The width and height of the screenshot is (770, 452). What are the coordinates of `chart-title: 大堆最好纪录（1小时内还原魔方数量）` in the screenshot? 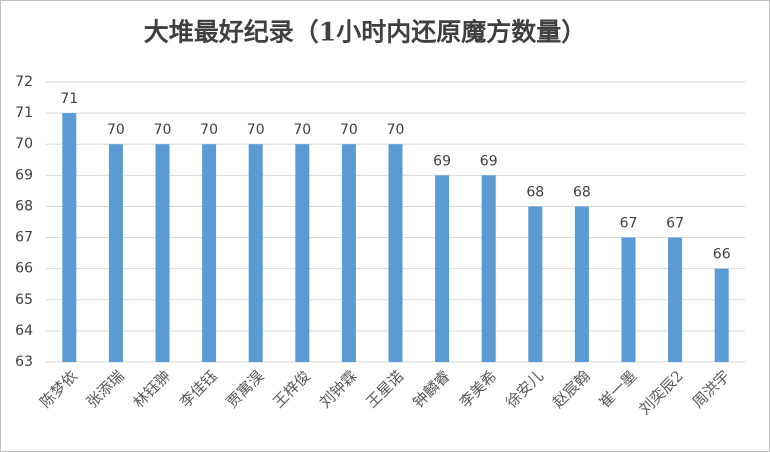 It's located at (365, 32).